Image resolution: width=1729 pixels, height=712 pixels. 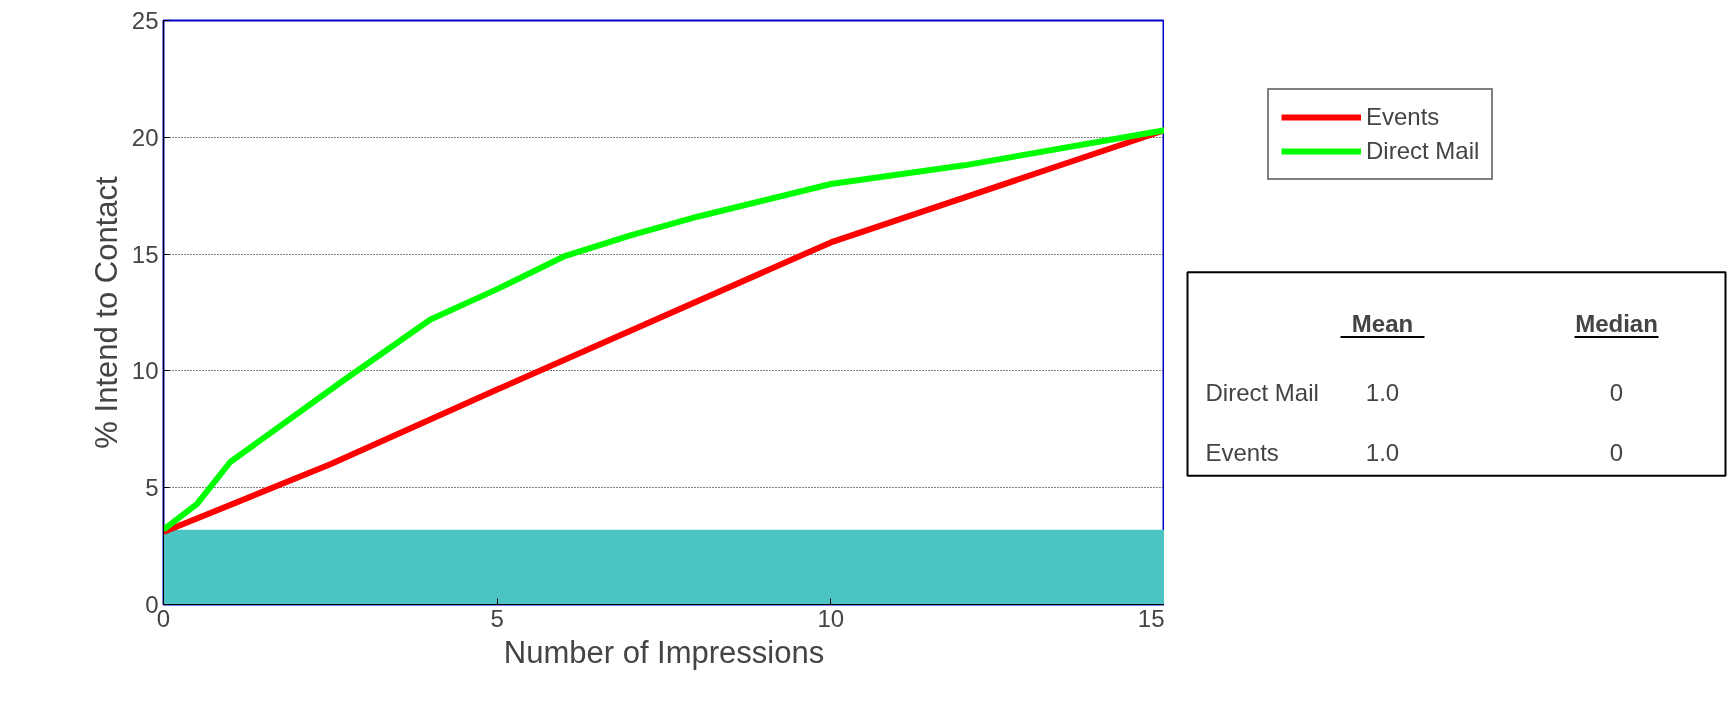 I want to click on x-tick-label: 10, so click(x=831, y=618).